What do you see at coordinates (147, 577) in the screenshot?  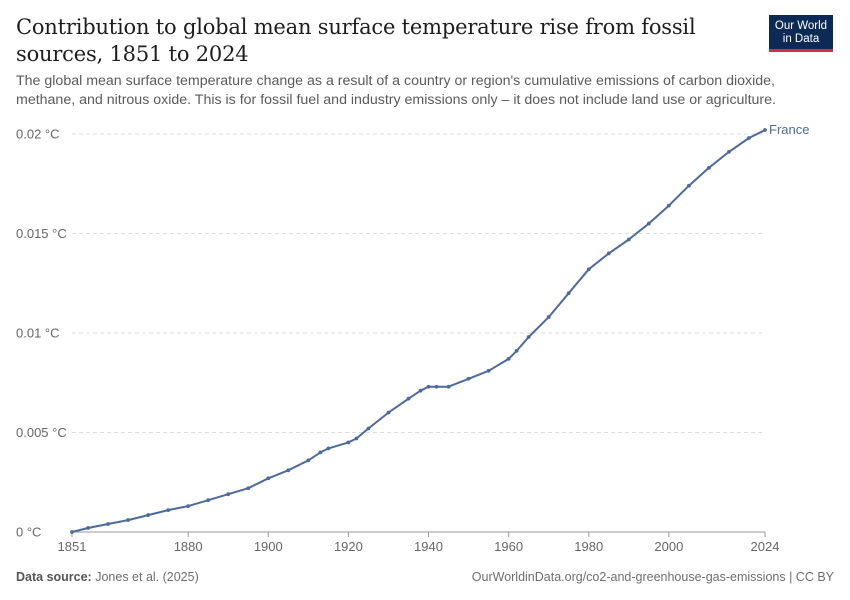 I see `data-source-value: Jones et al. (2025)` at bounding box center [147, 577].